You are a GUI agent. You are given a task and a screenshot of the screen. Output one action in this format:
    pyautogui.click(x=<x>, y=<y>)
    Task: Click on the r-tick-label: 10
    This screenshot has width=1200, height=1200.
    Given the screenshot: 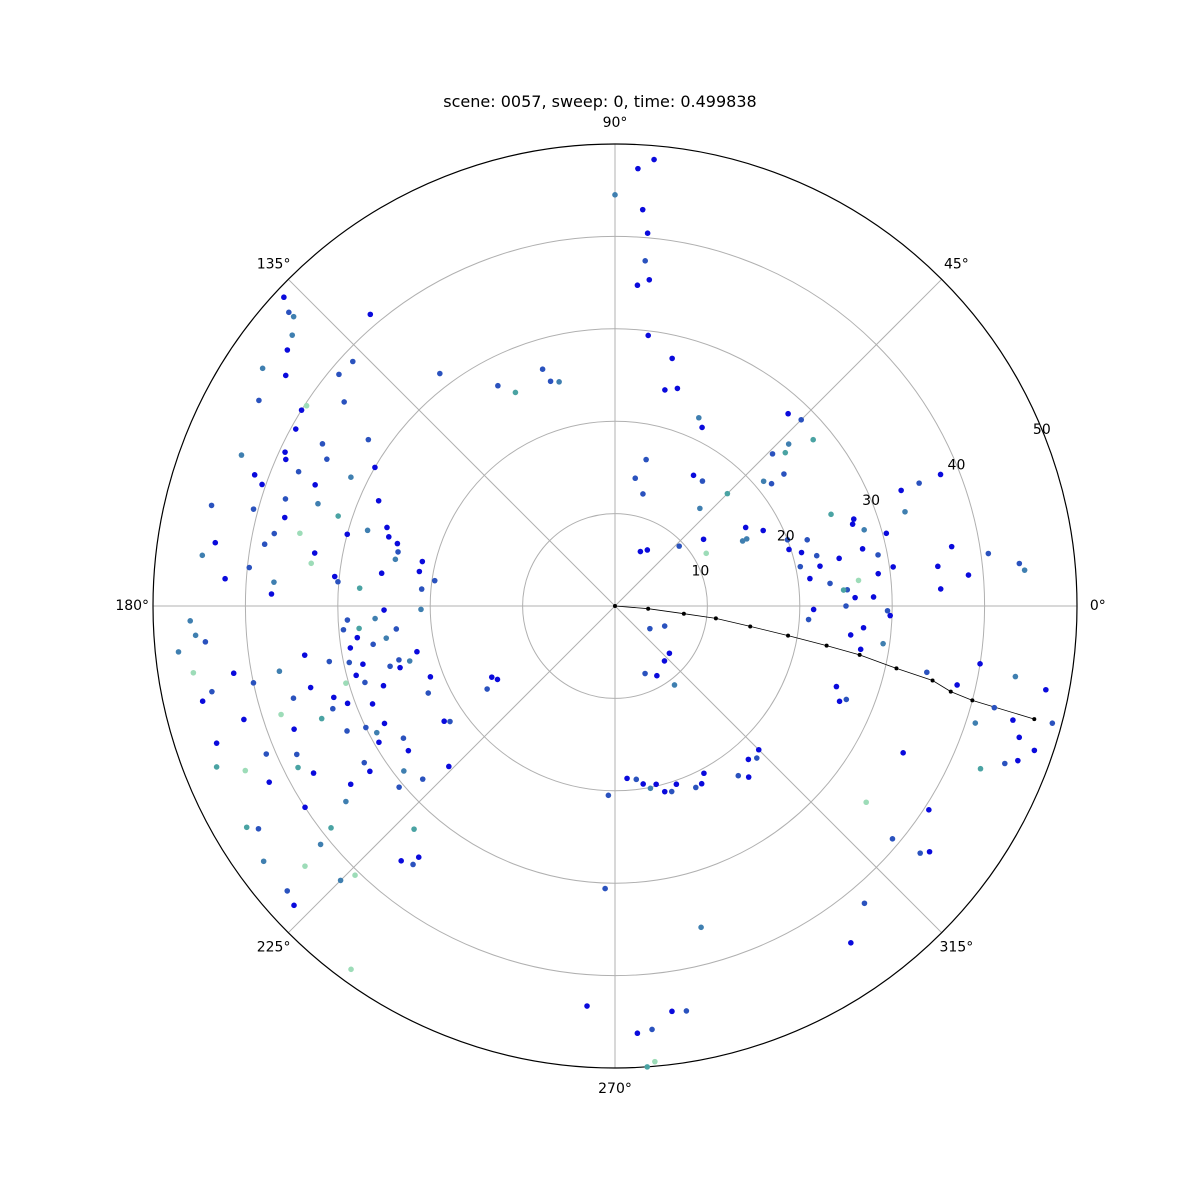 What is the action you would take?
    pyautogui.click(x=700, y=572)
    